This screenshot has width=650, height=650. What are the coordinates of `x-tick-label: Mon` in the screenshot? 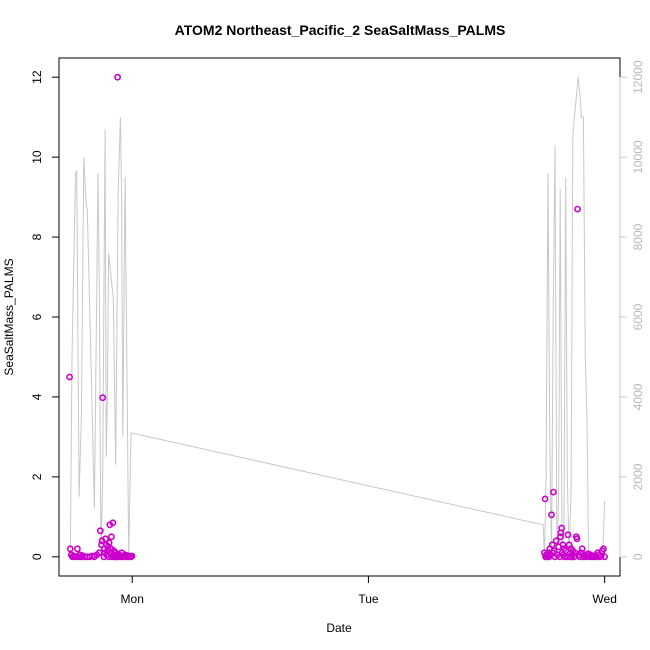 It's located at (132, 599).